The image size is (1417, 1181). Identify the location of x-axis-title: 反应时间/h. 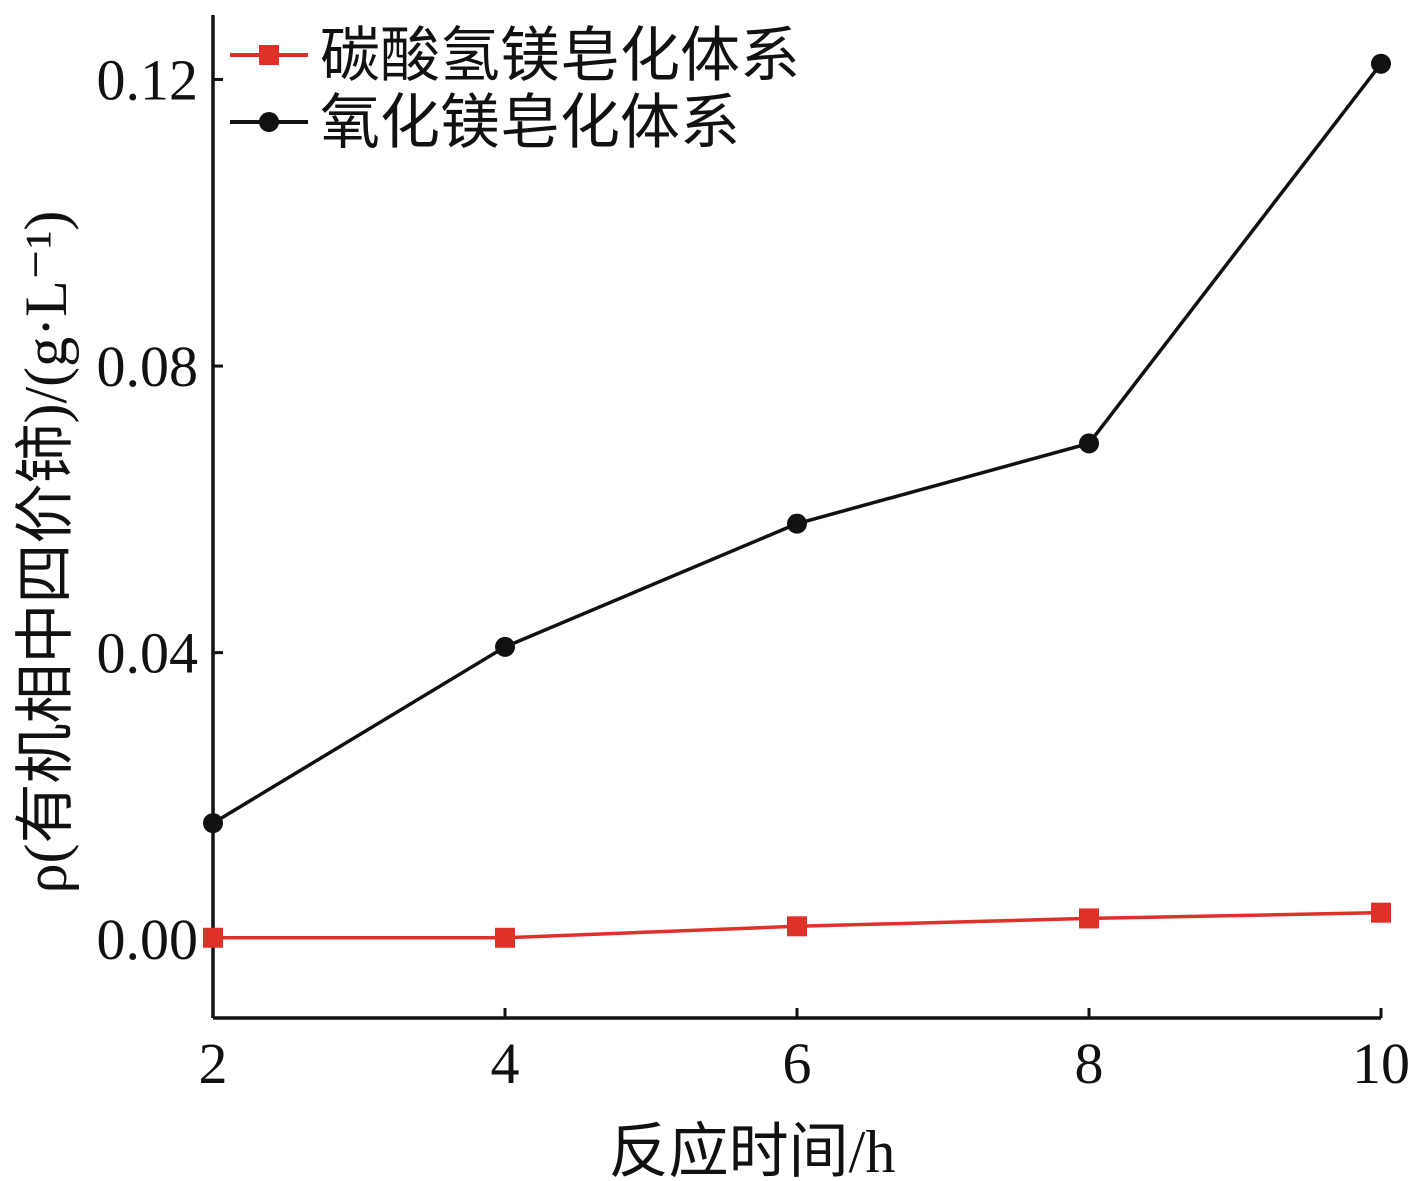
(752, 1150).